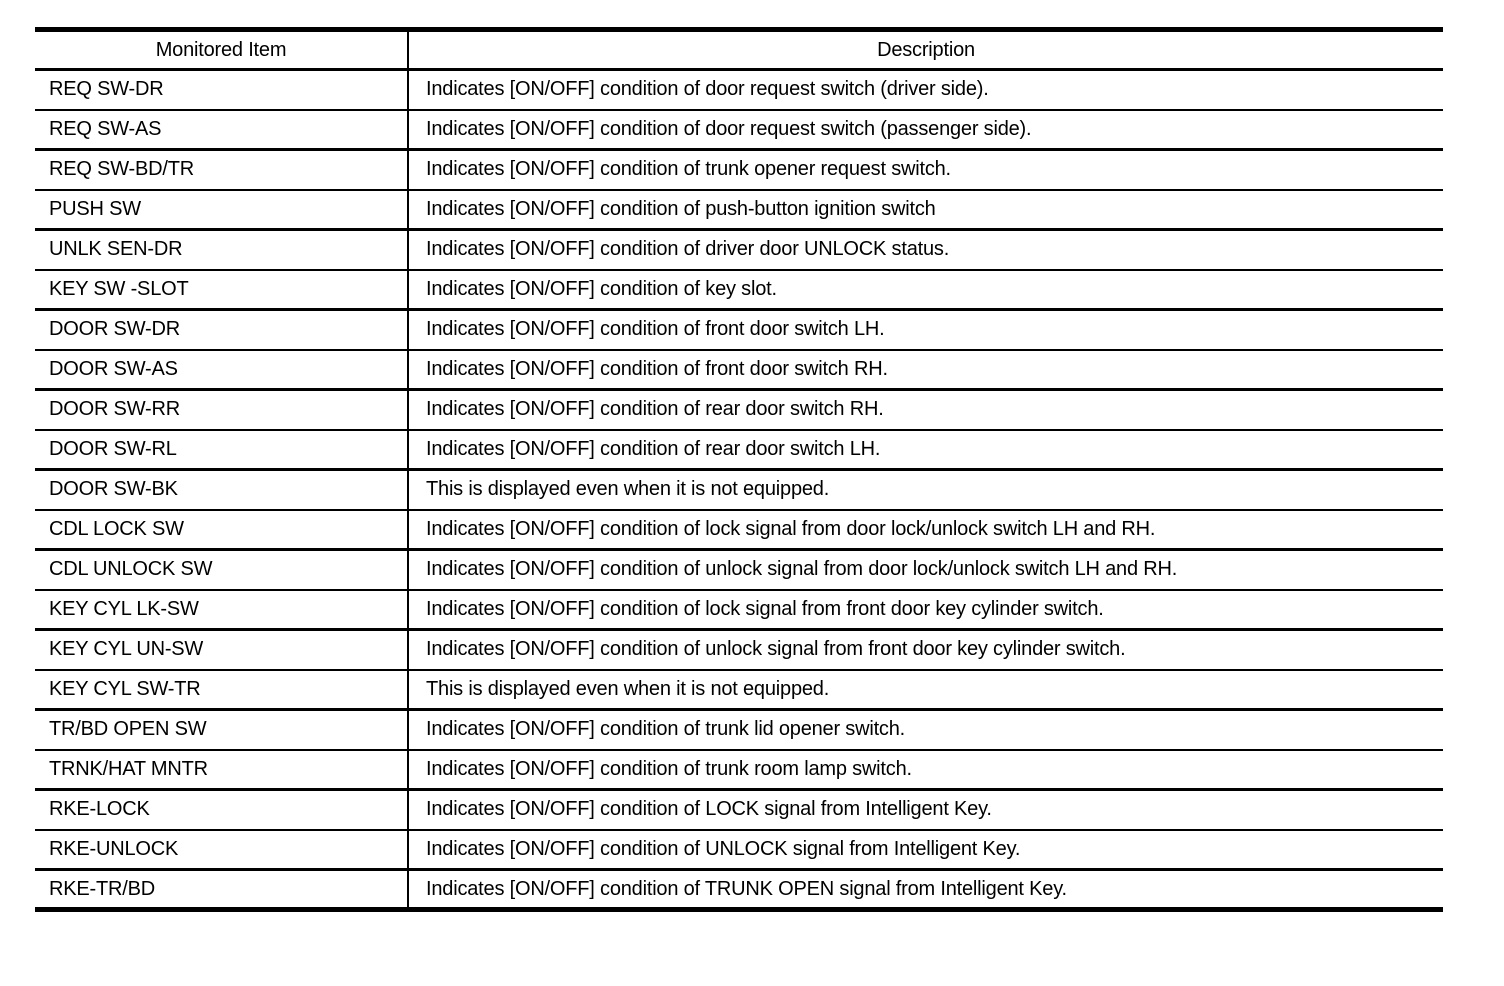 This screenshot has width=1504, height=986. I want to click on monitored-item-cell: TRNK/HAT MNTR, so click(222, 770).